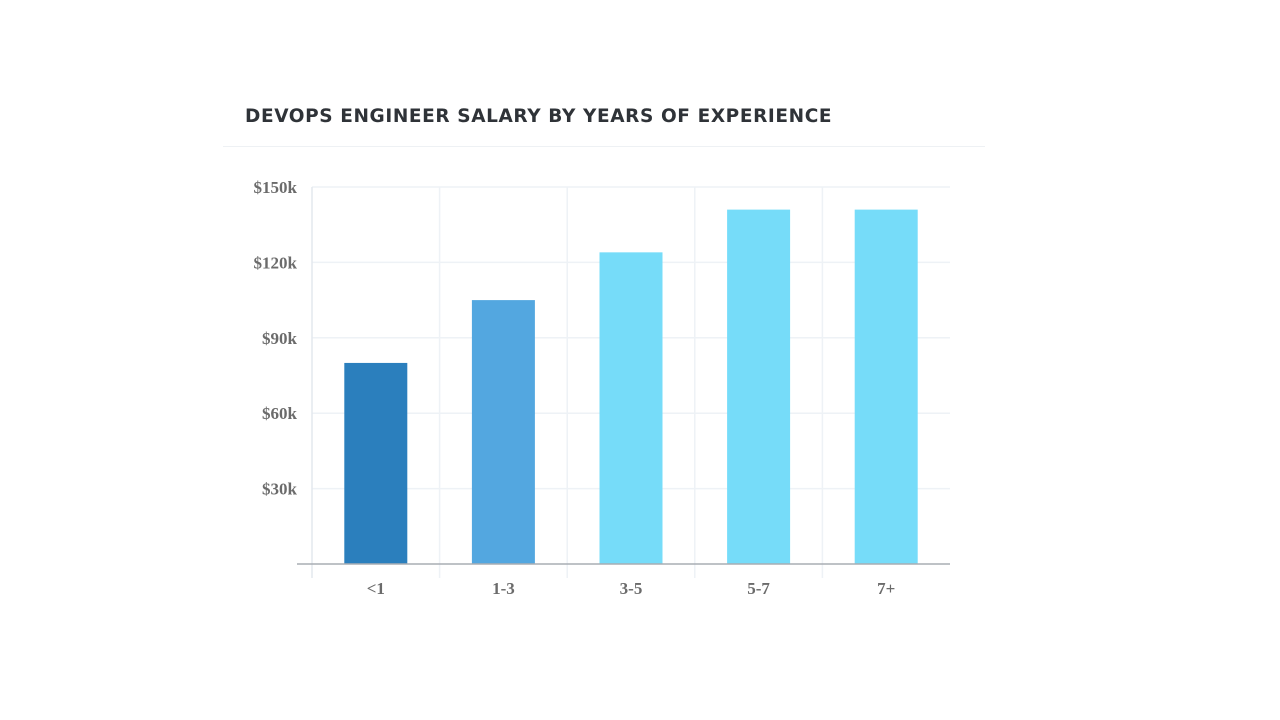  I want to click on y-tick-label: $30k, so click(280, 489).